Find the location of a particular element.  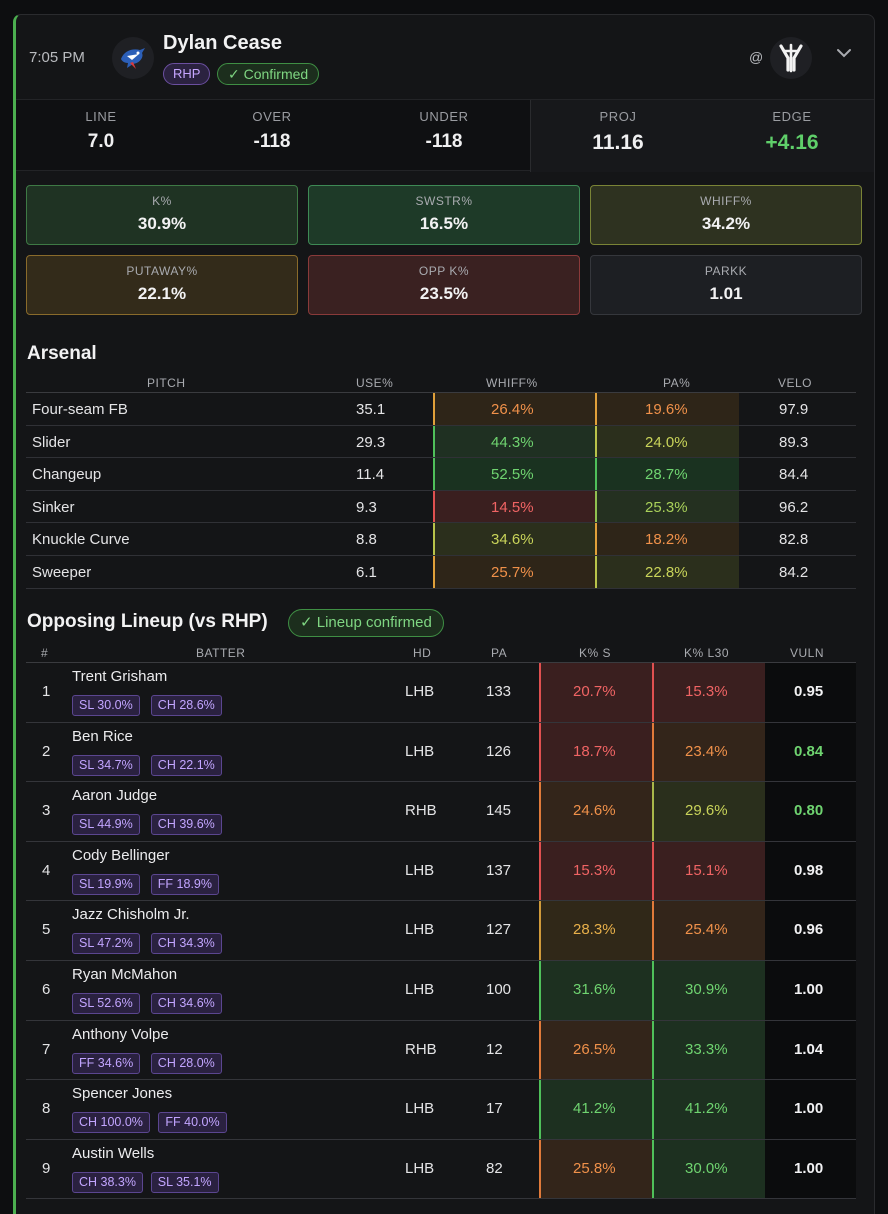

stat-tile-whiff: WHIFF% 34.2% is located at coordinates (726, 215).